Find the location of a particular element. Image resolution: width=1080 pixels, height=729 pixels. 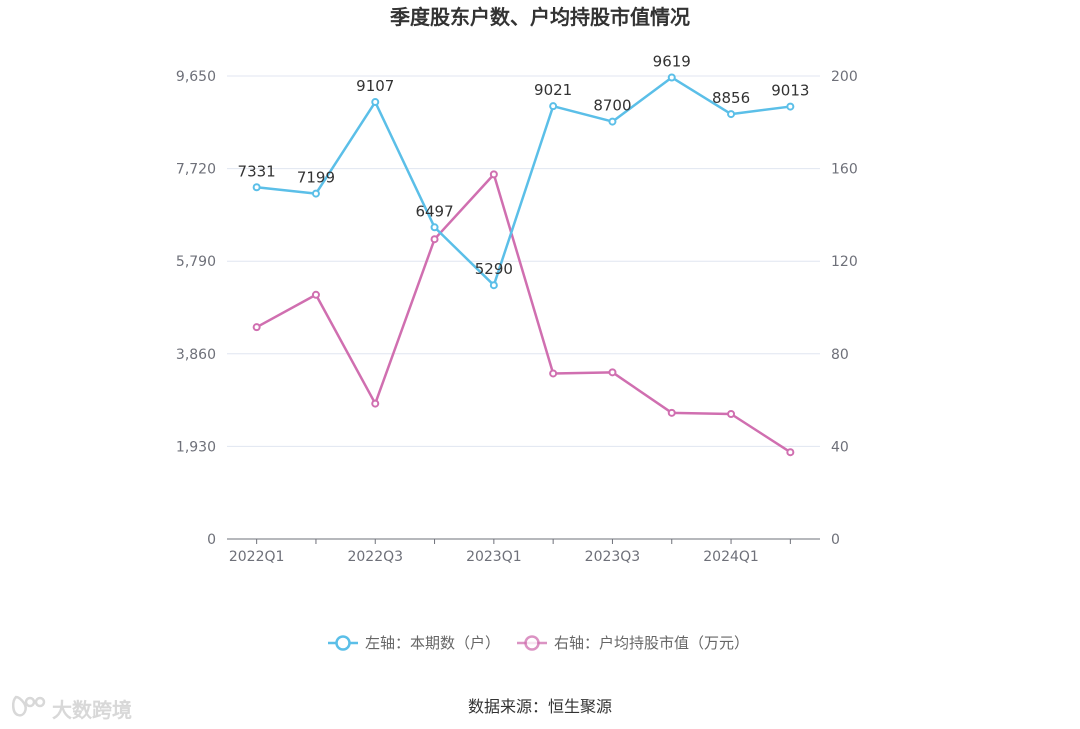

y-right-tick-label: 200 is located at coordinates (844, 77).